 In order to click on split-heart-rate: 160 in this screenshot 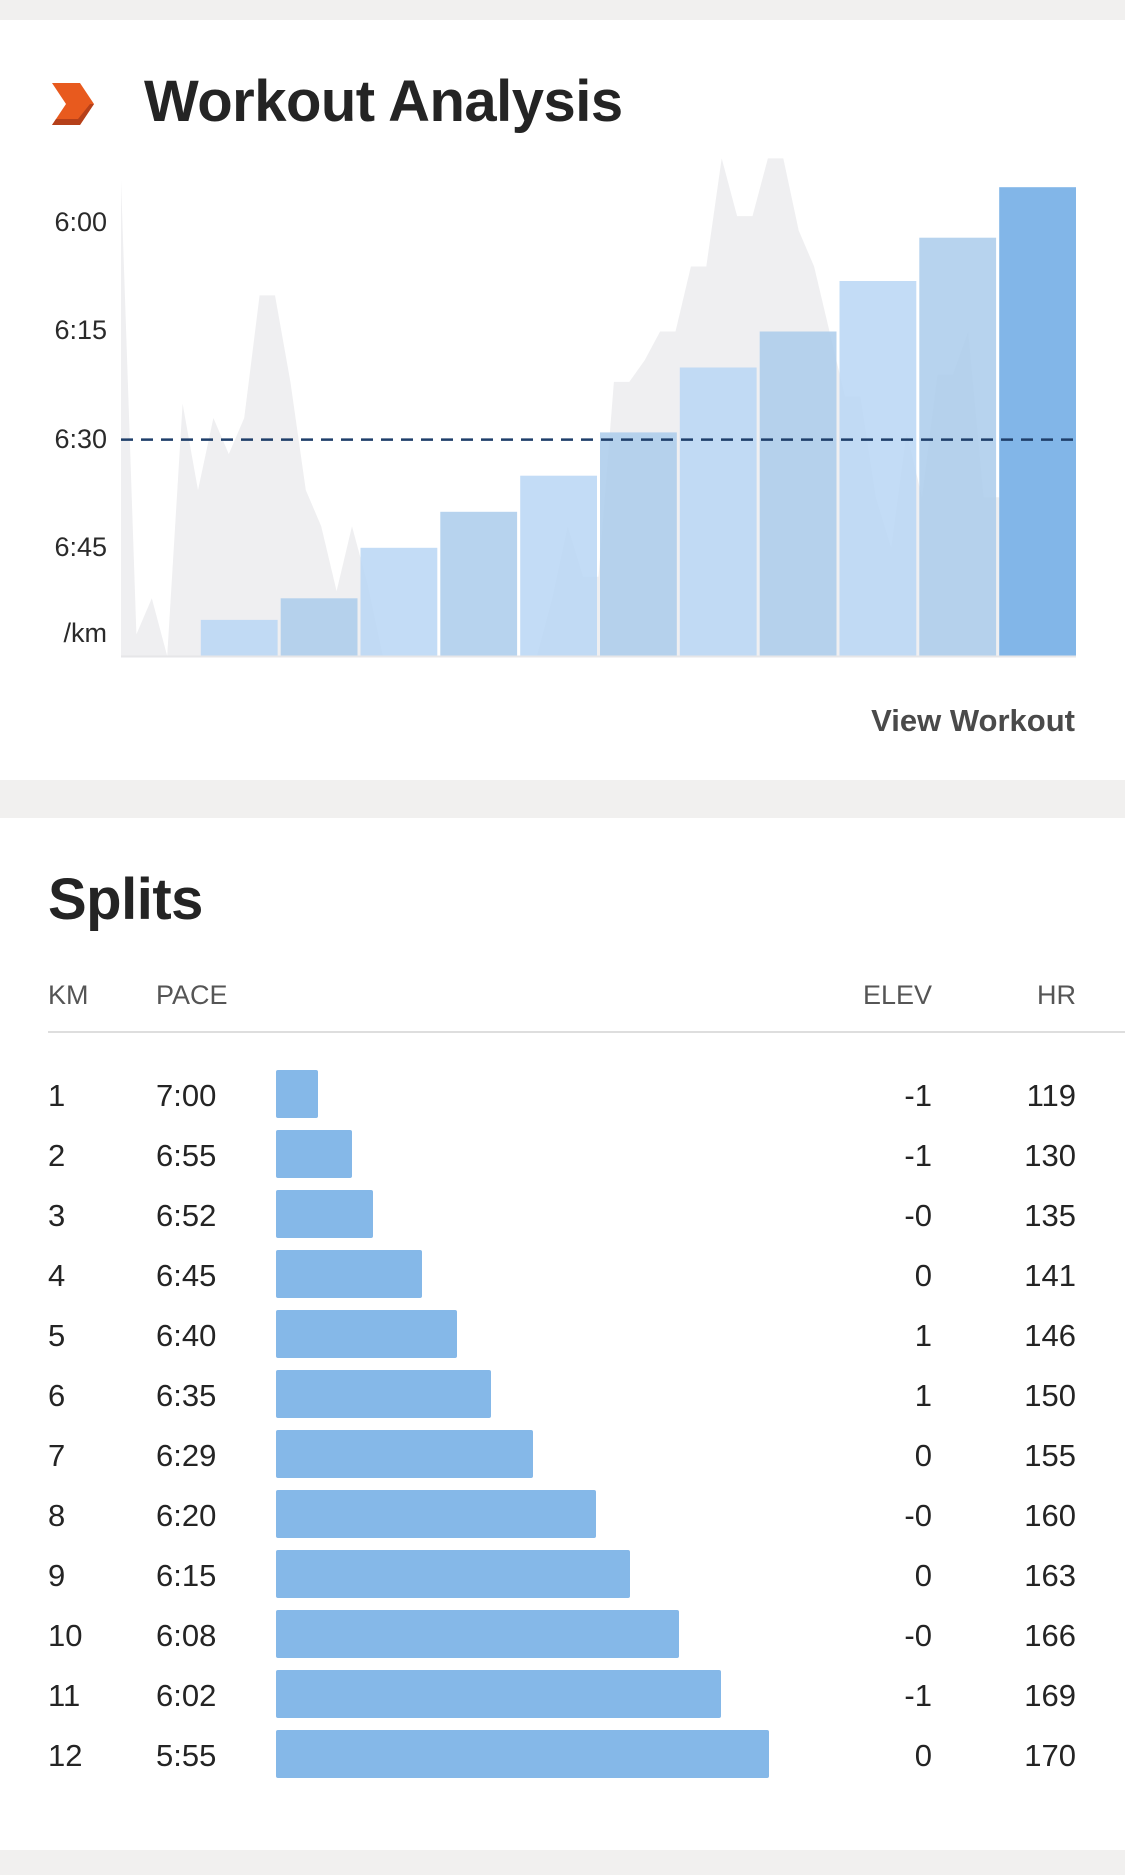, I will do `click(1050, 1515)`.